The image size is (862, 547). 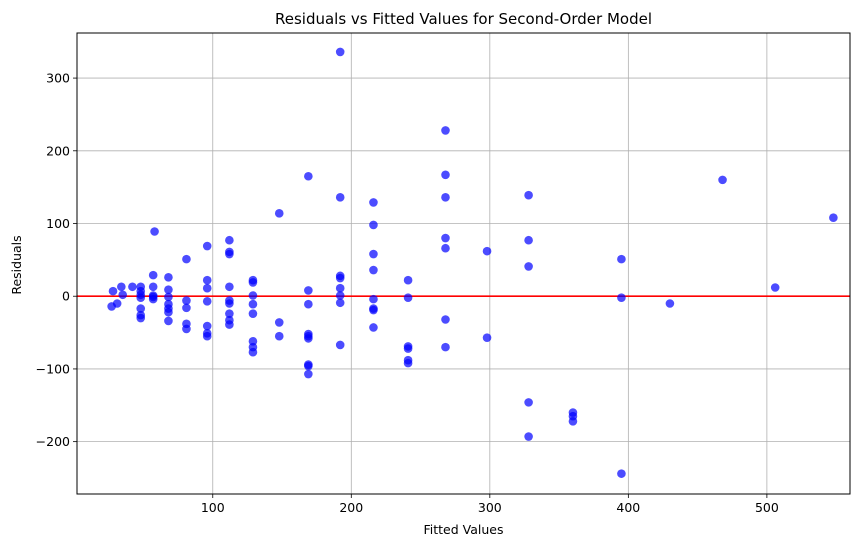 I want to click on x-axis-label: Fitted Values, so click(x=464, y=529).